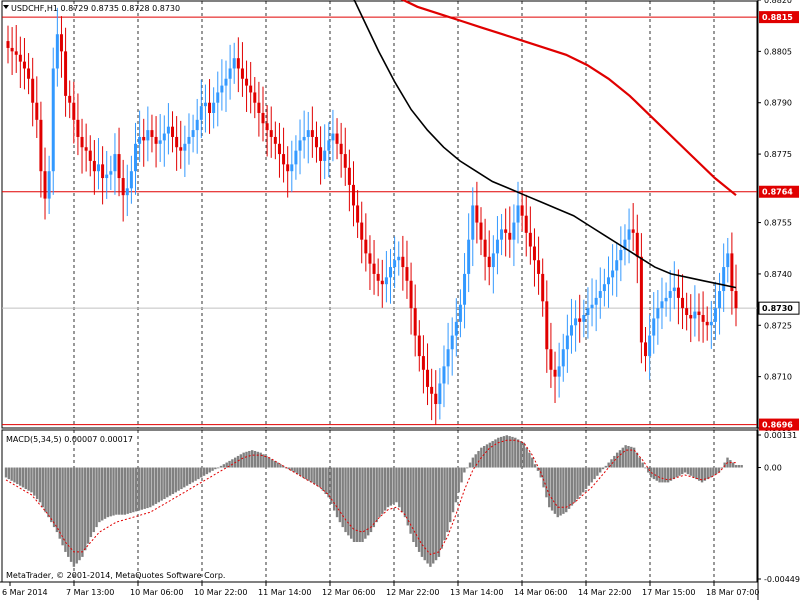 The height and width of the screenshot is (600, 800). Describe the element at coordinates (6, 7) in the screenshot. I see `symbol-dropdown-icon` at that location.